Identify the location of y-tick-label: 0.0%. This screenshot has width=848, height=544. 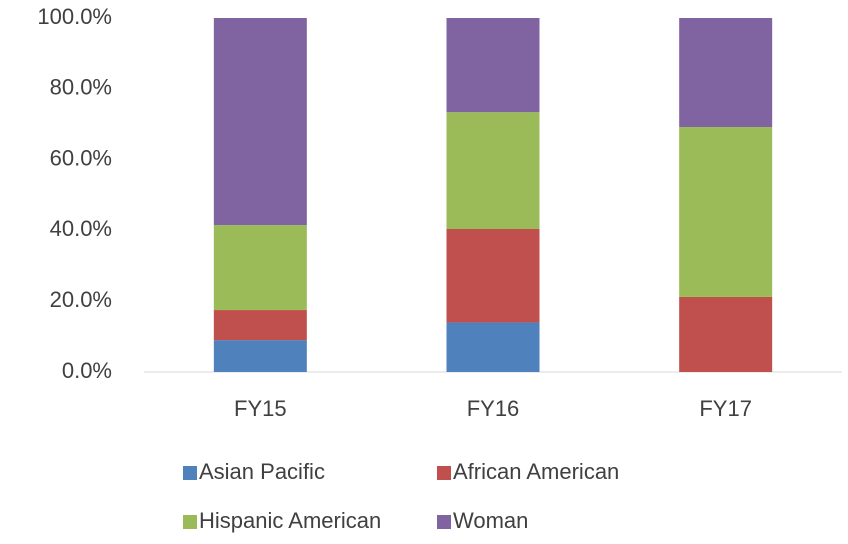
(87, 370).